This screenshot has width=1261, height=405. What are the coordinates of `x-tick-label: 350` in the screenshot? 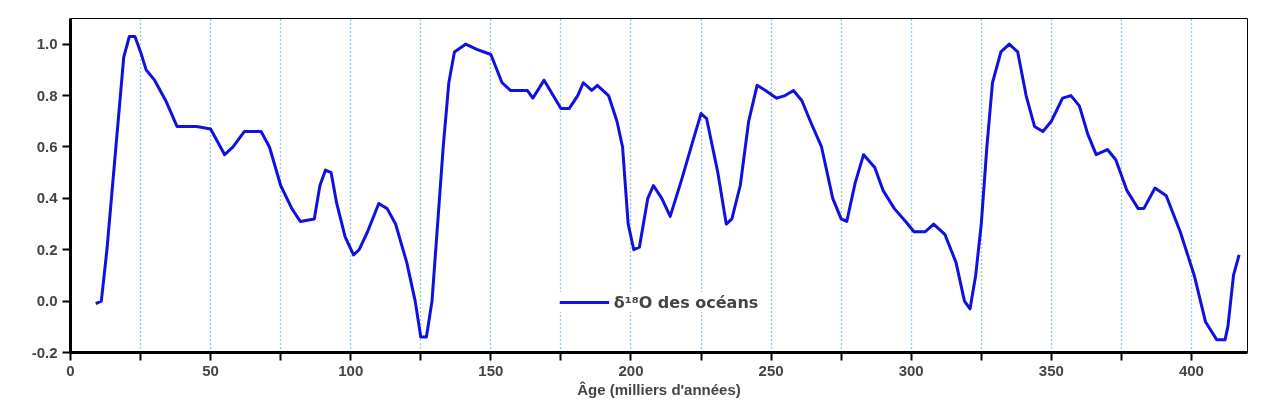 It's located at (1051, 370).